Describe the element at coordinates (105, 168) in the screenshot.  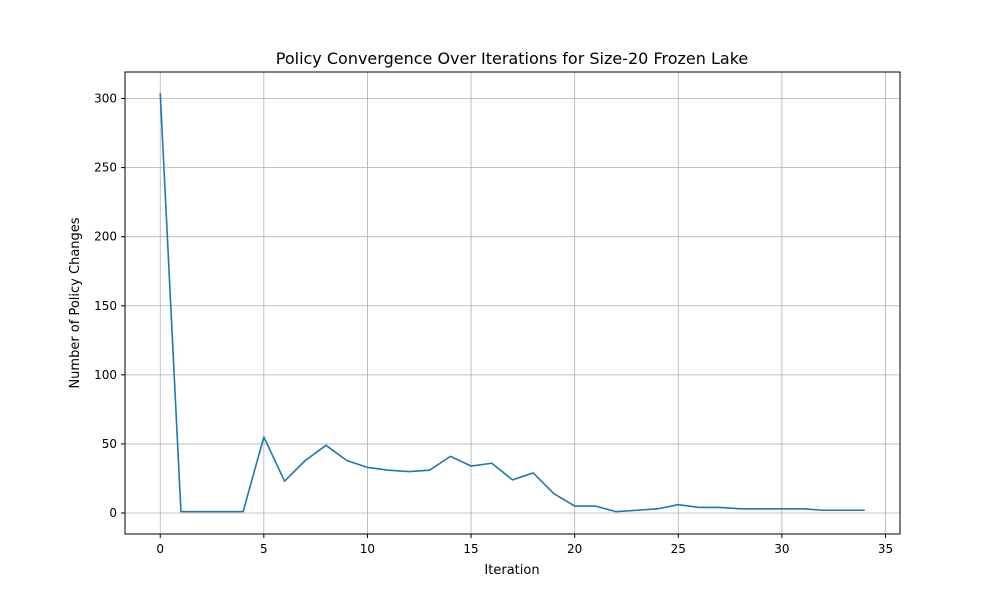
I see `y-tick-label: 250` at that location.